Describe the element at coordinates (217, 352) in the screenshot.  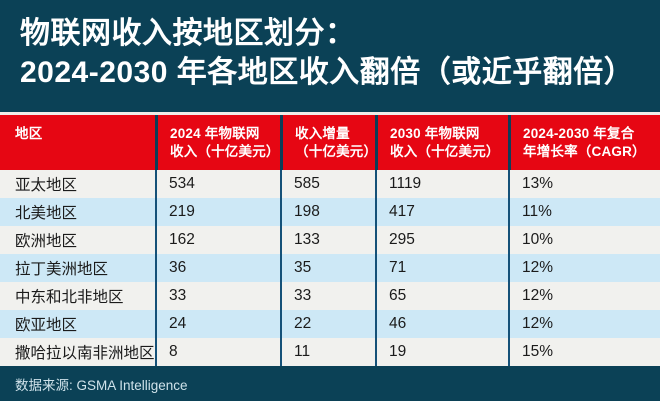
I see `cell-rev-2024: 8` at that location.